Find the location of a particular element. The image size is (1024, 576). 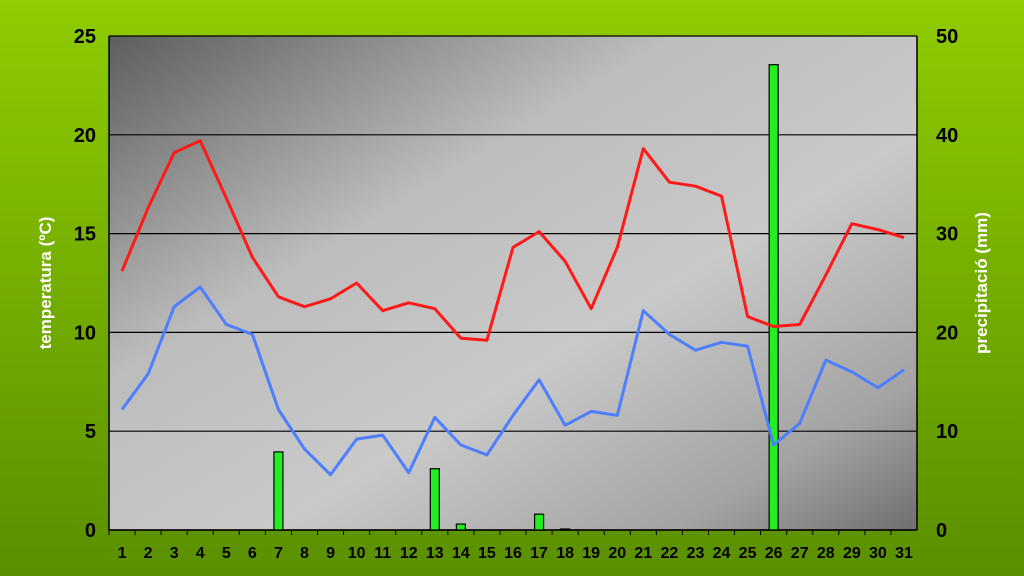

x-tick-label: 6 is located at coordinates (252, 553).